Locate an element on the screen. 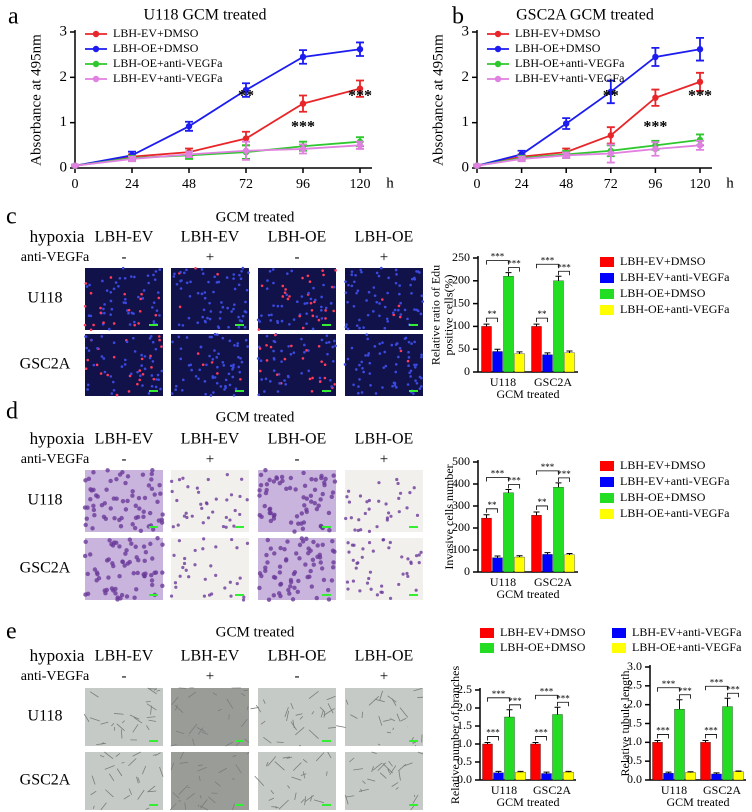 The width and height of the screenshot is (752, 812). x-axis-label: GCM treated is located at coordinates (698, 802).